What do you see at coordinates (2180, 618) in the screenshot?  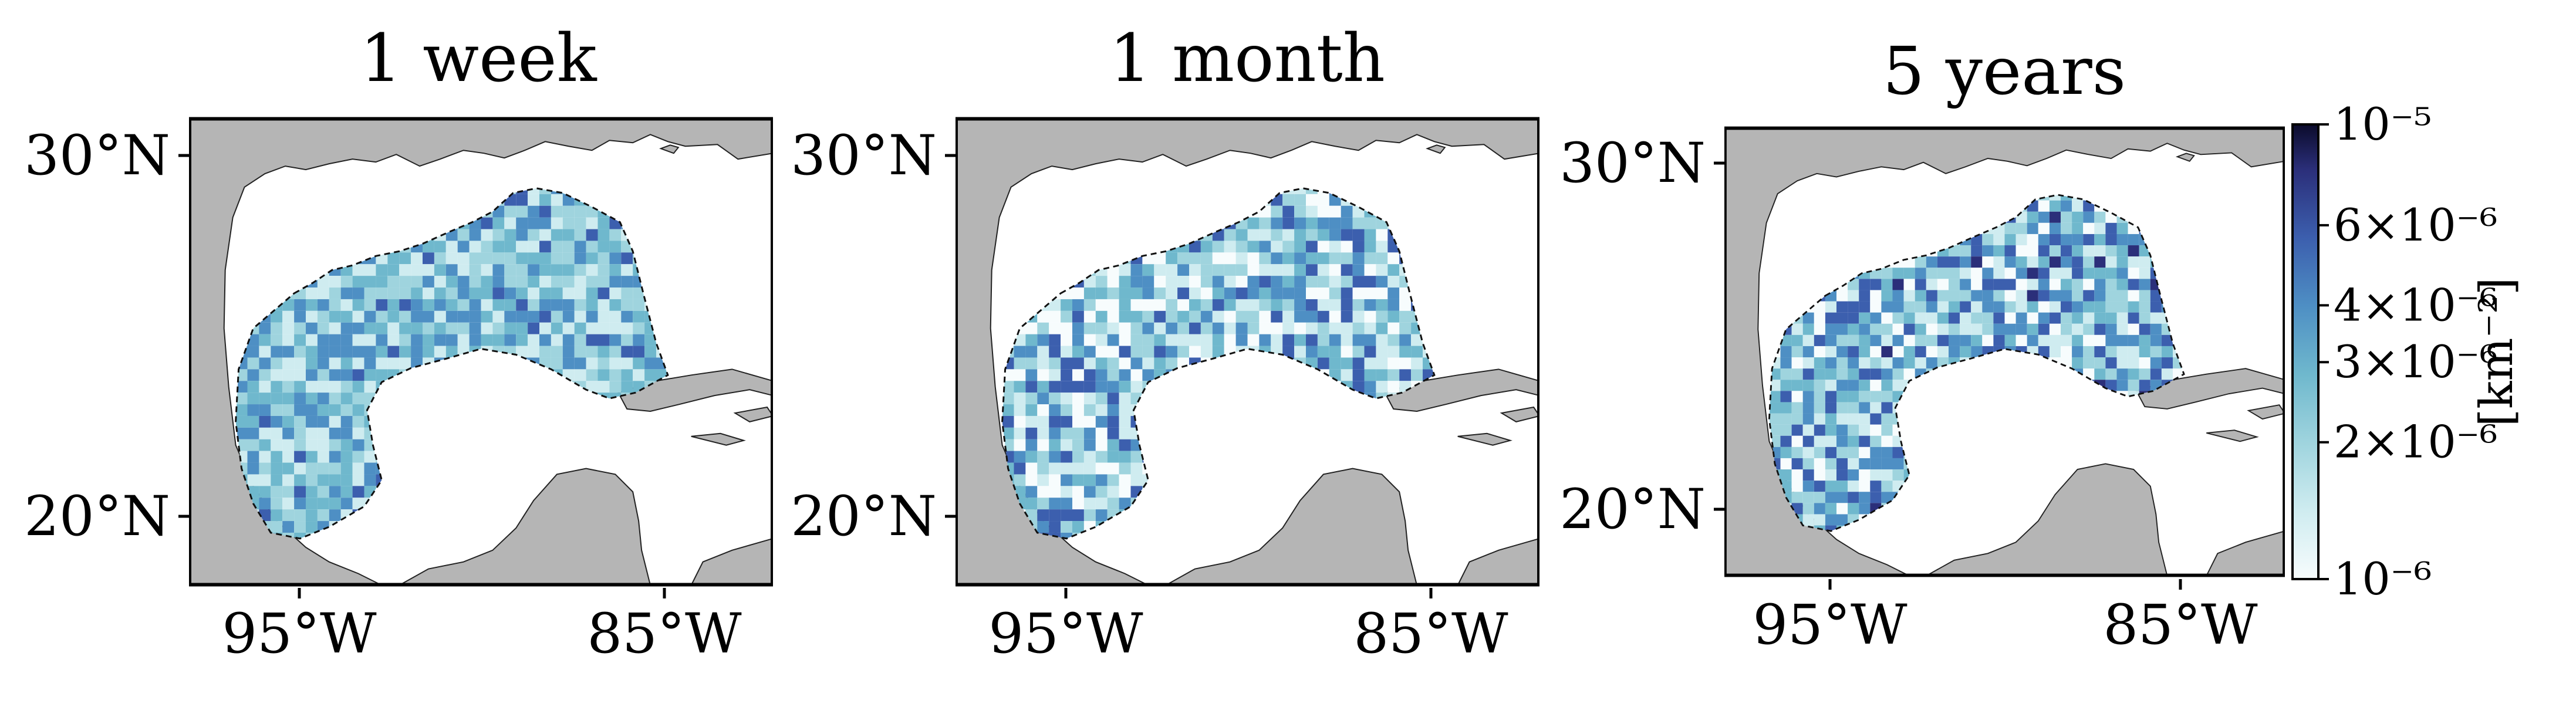 I see `lon-tick-3-85w: 85°W` at bounding box center [2180, 618].